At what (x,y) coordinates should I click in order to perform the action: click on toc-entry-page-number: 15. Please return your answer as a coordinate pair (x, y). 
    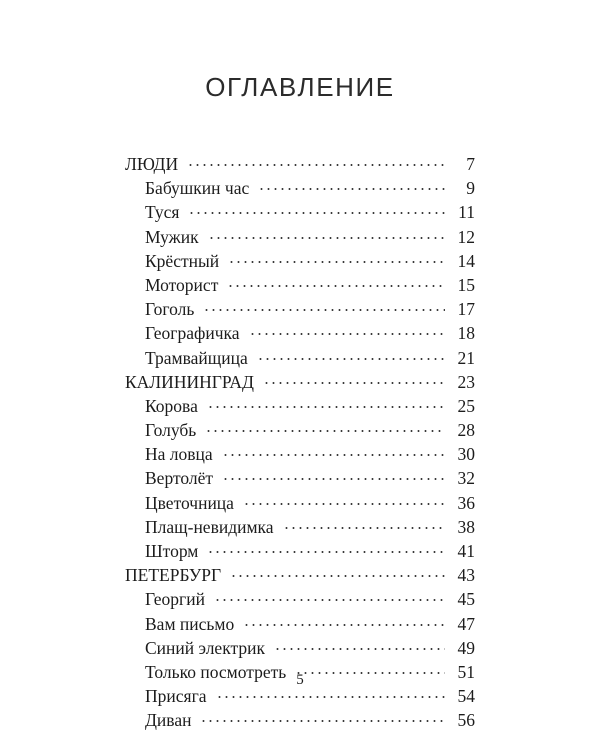
    Looking at the image, I should click on (466, 284).